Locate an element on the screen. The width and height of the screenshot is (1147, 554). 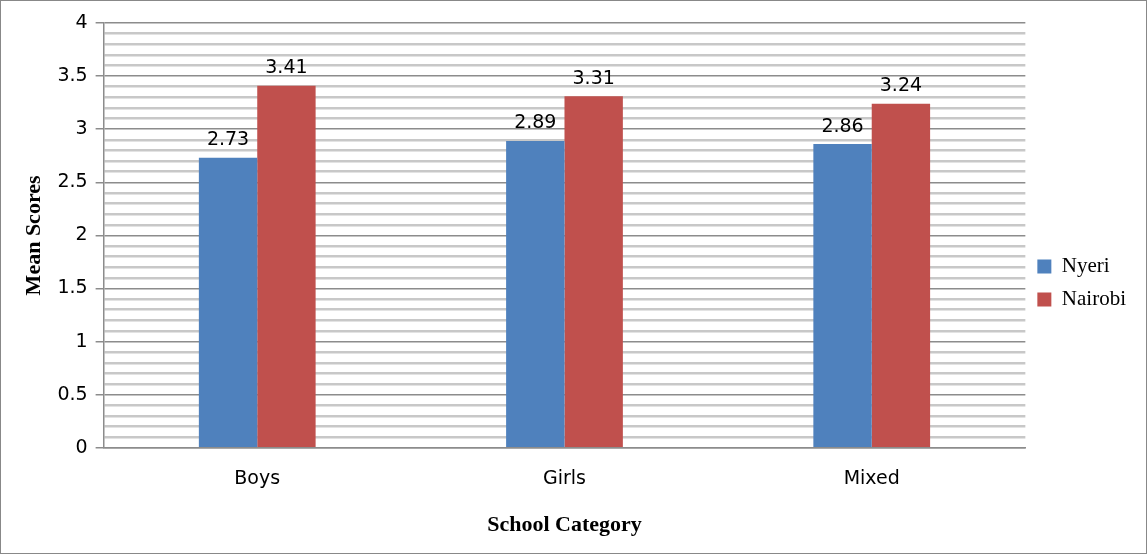
y-tick-label: 3 is located at coordinates (81, 127).